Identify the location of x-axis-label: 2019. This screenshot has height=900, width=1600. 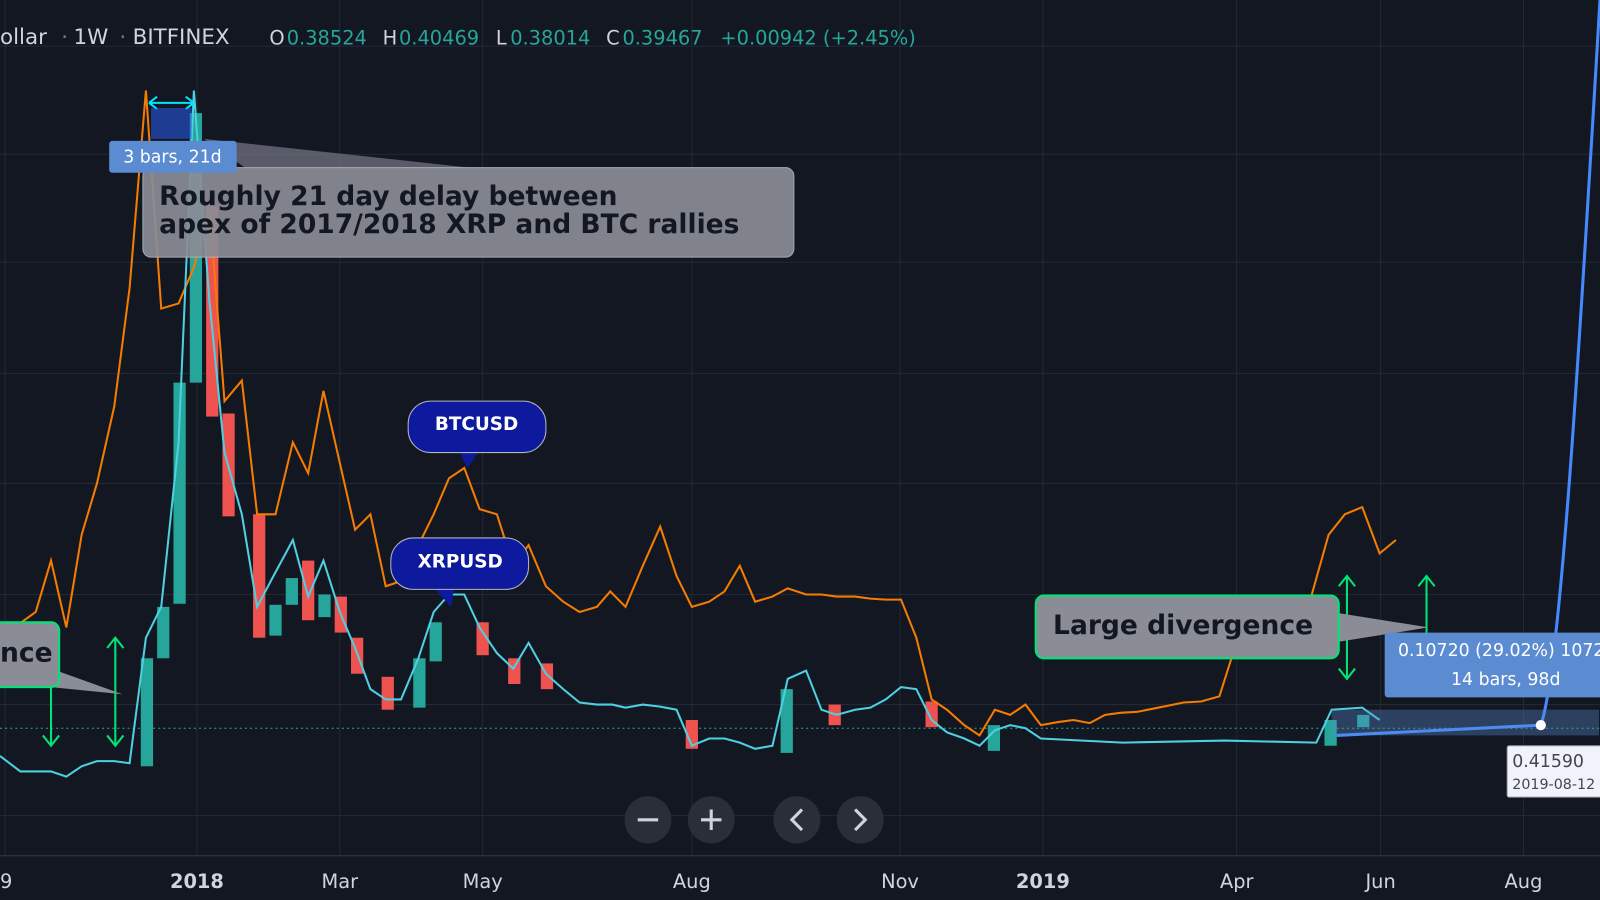
(1043, 881).